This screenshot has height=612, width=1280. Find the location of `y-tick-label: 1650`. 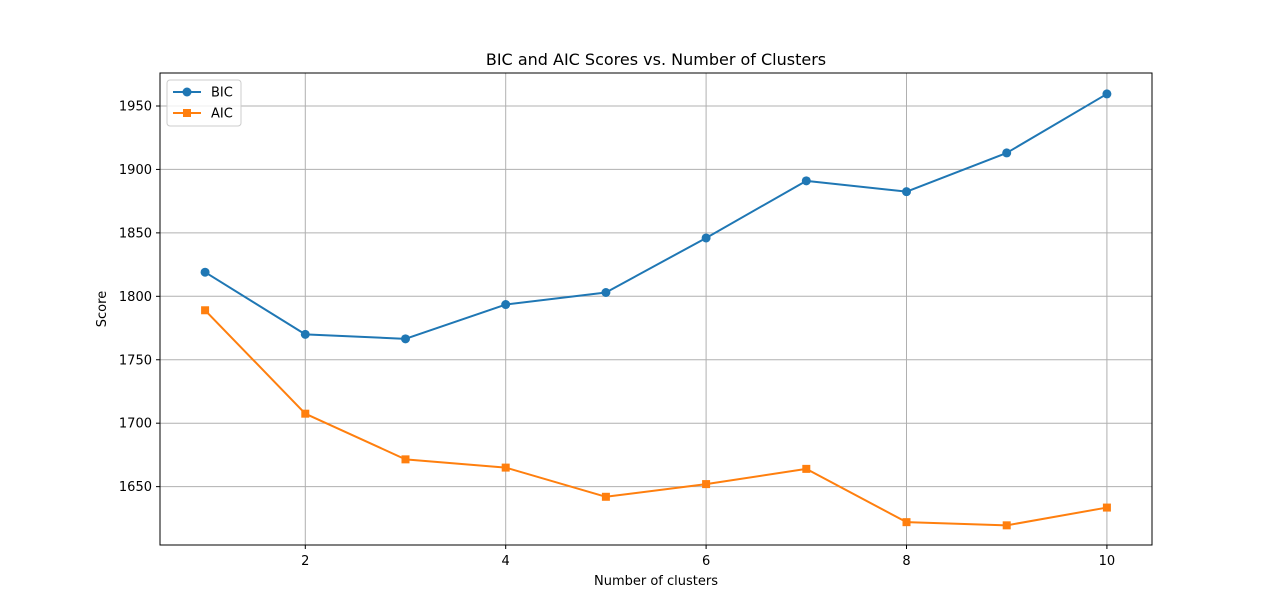

y-tick-label: 1650 is located at coordinates (135, 487).